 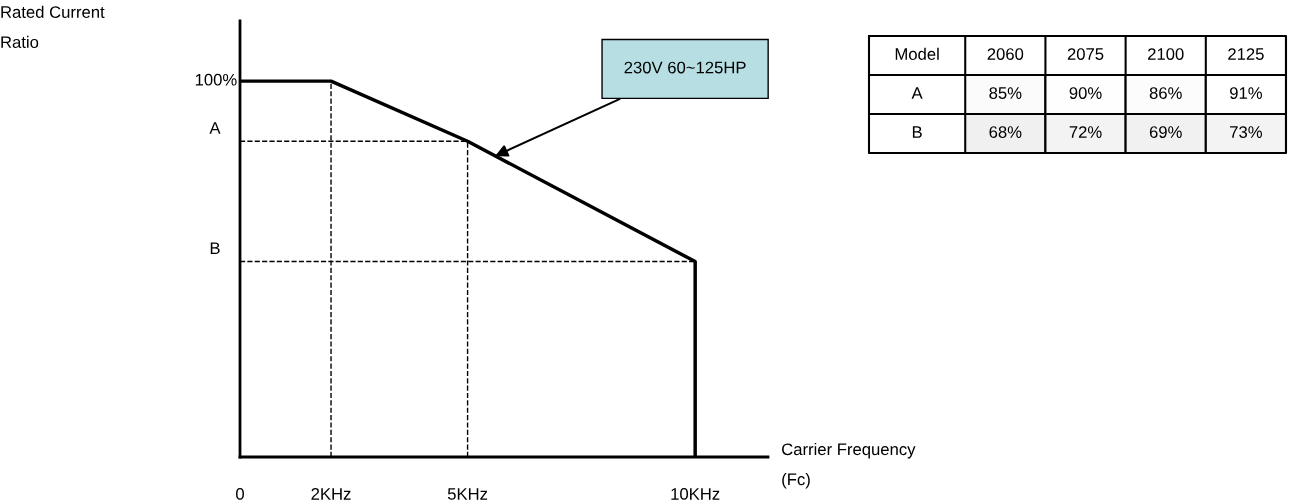 What do you see at coordinates (53, 27) in the screenshot?
I see `y-axis-title: Rated Current Ratio` at bounding box center [53, 27].